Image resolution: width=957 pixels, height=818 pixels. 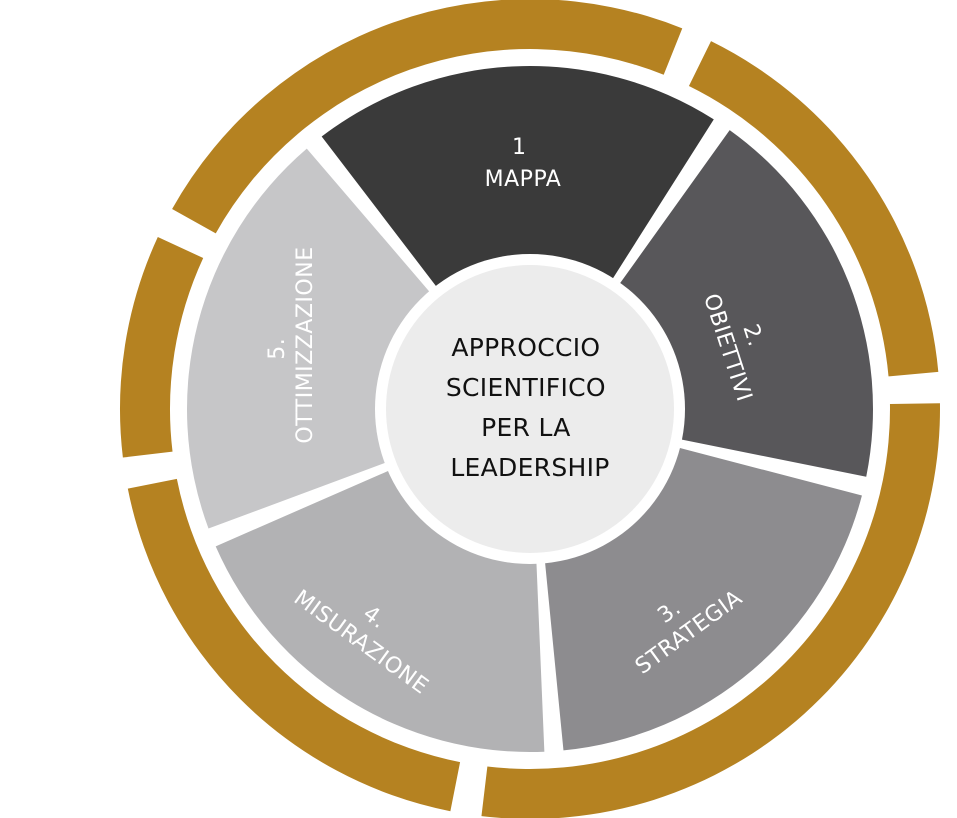 I want to click on segment-number-5: 5., so click(x=277, y=349).